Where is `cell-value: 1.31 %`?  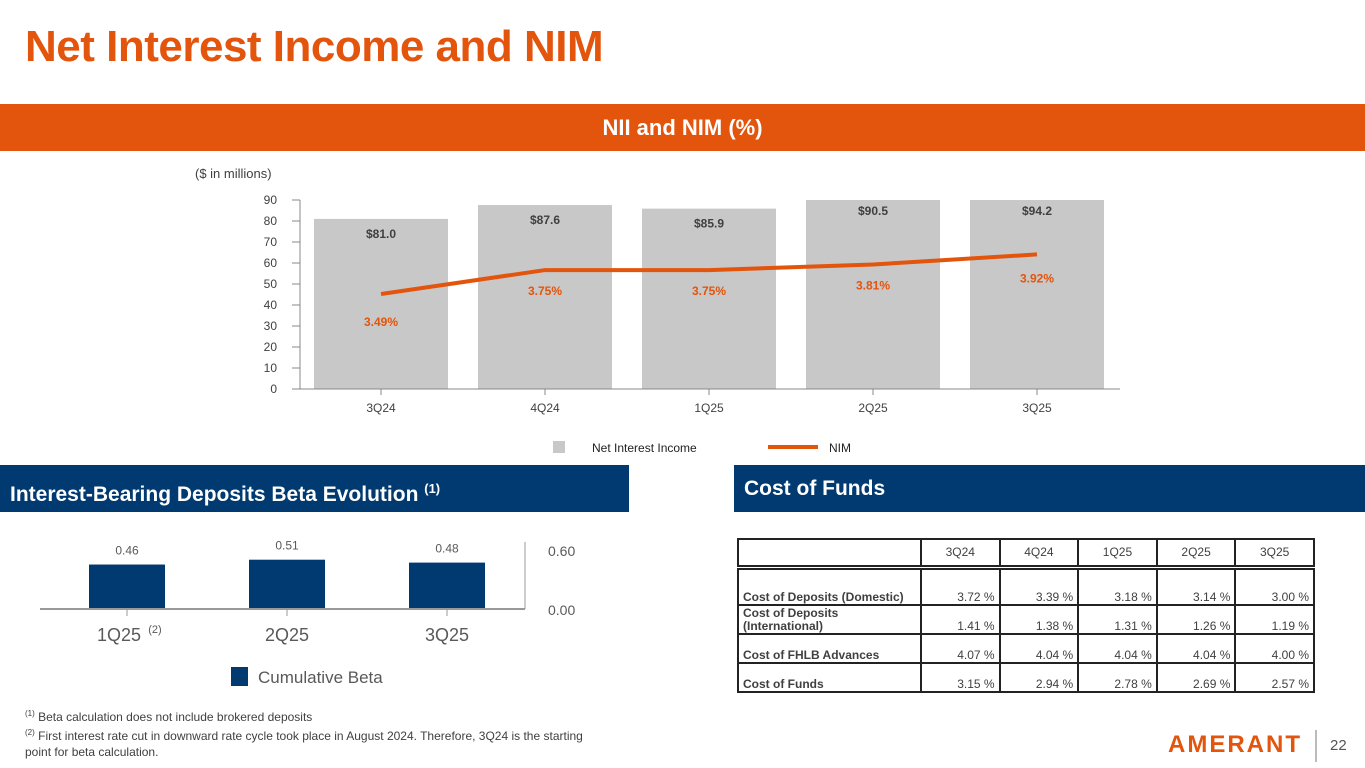 cell-value: 1.31 % is located at coordinates (1117, 619).